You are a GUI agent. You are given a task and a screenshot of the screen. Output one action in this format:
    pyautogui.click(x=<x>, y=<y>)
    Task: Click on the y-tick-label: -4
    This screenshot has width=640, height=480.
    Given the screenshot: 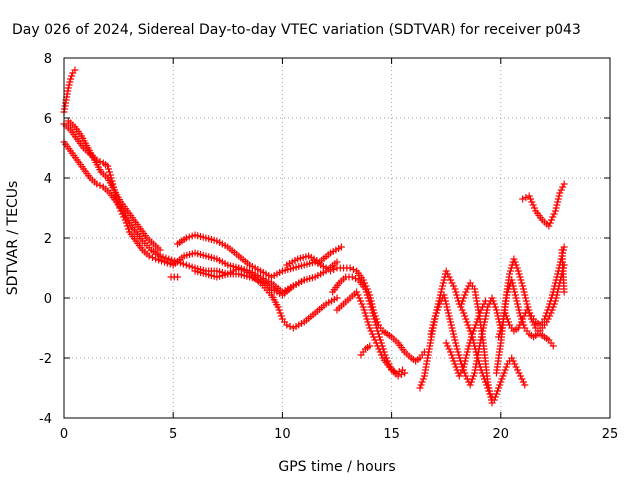 What is the action you would take?
    pyautogui.click(x=45, y=419)
    